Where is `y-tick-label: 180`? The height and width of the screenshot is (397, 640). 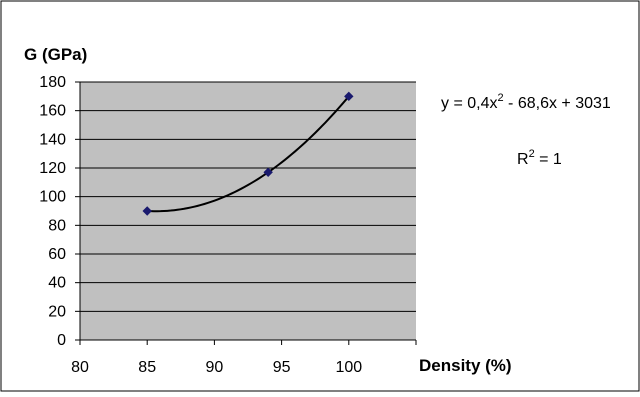 y-tick-label: 180 is located at coordinates (52, 82).